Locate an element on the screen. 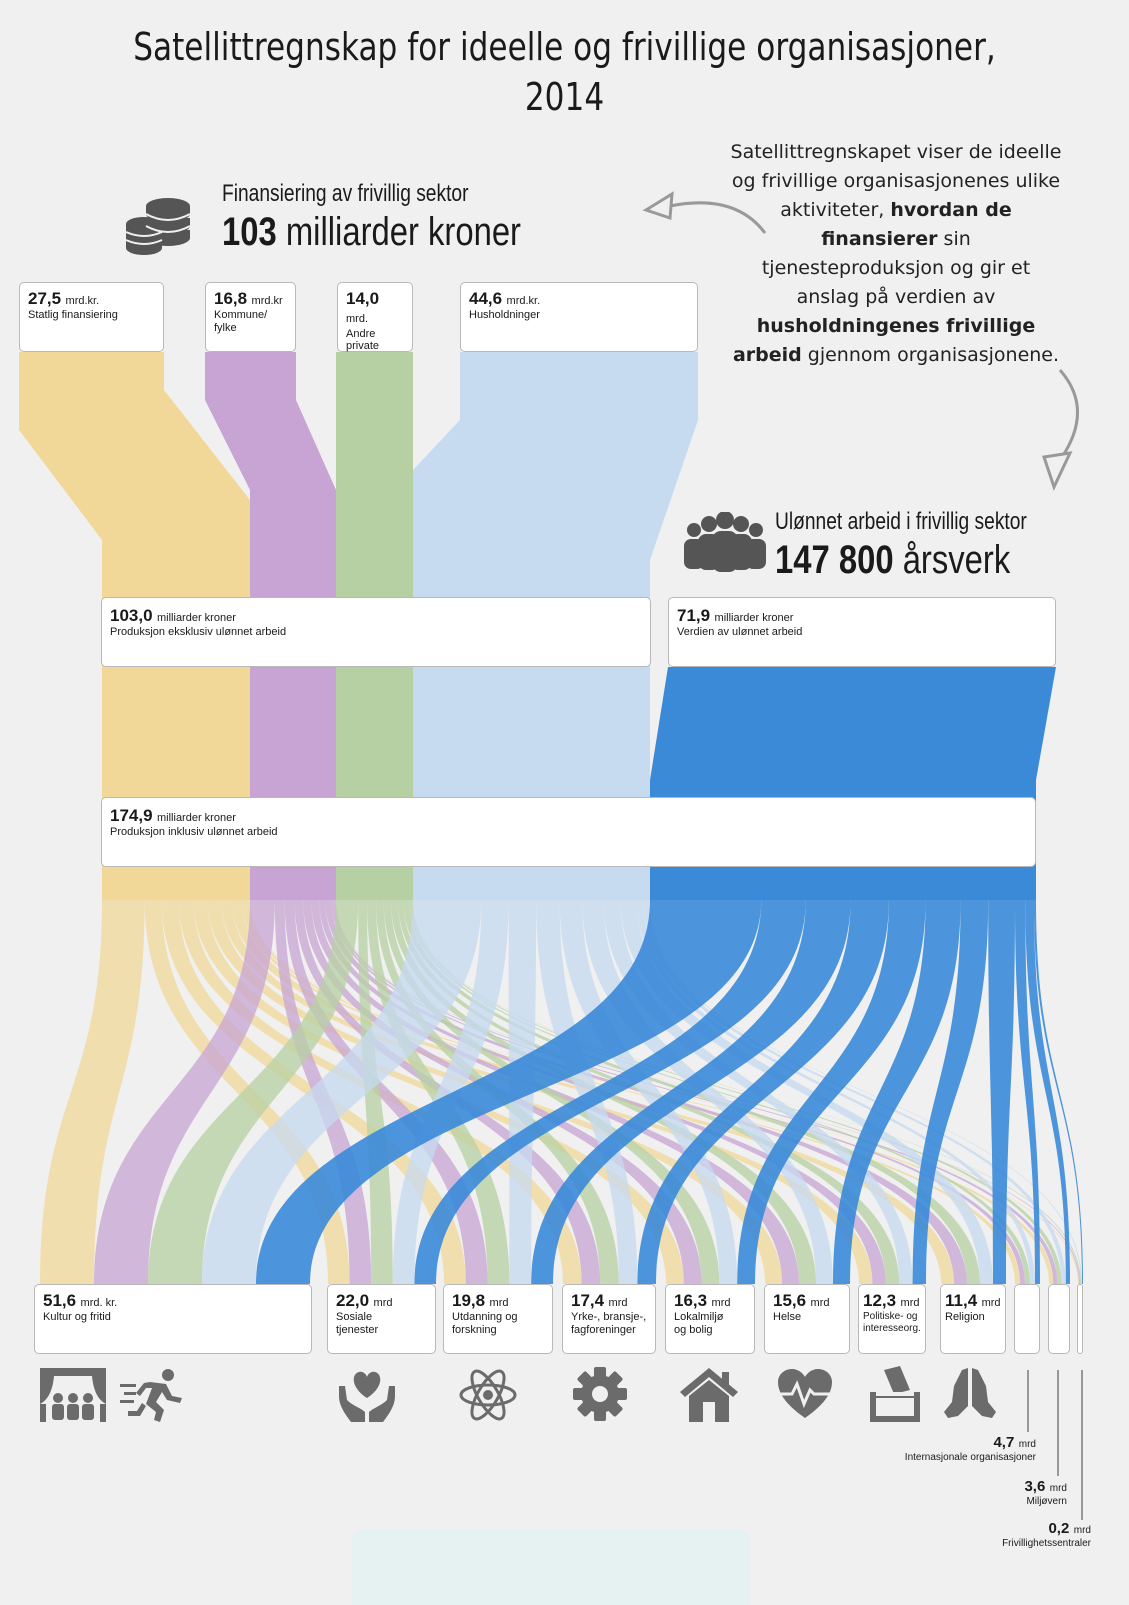  gear-icon is located at coordinates (600, 1394).